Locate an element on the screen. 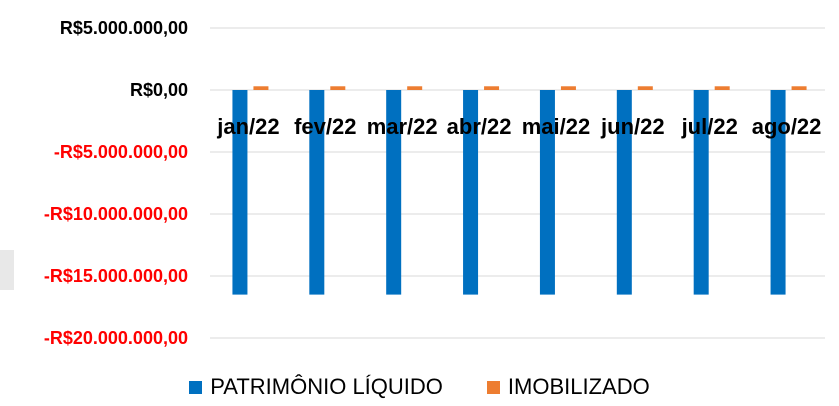 Image resolution: width=839 pixels, height=406 pixels. x-tick-label: fev/22 is located at coordinates (325, 126).